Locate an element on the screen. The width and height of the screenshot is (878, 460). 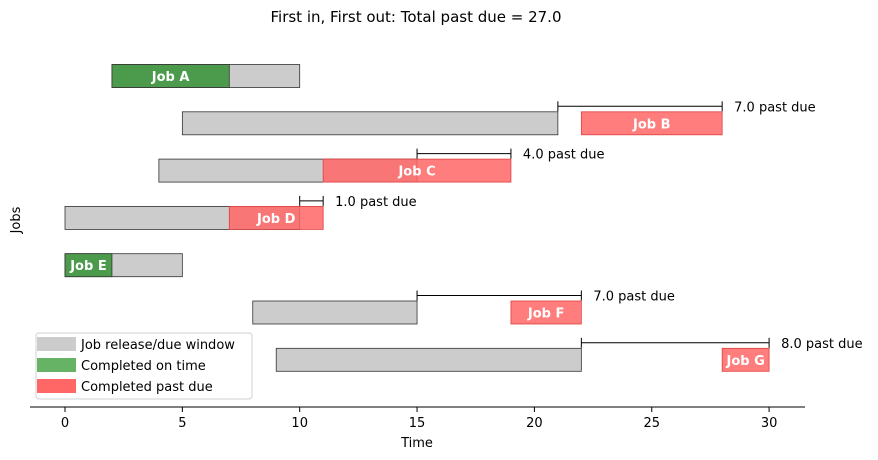
x-tick-label-15: 15 is located at coordinates (417, 423).